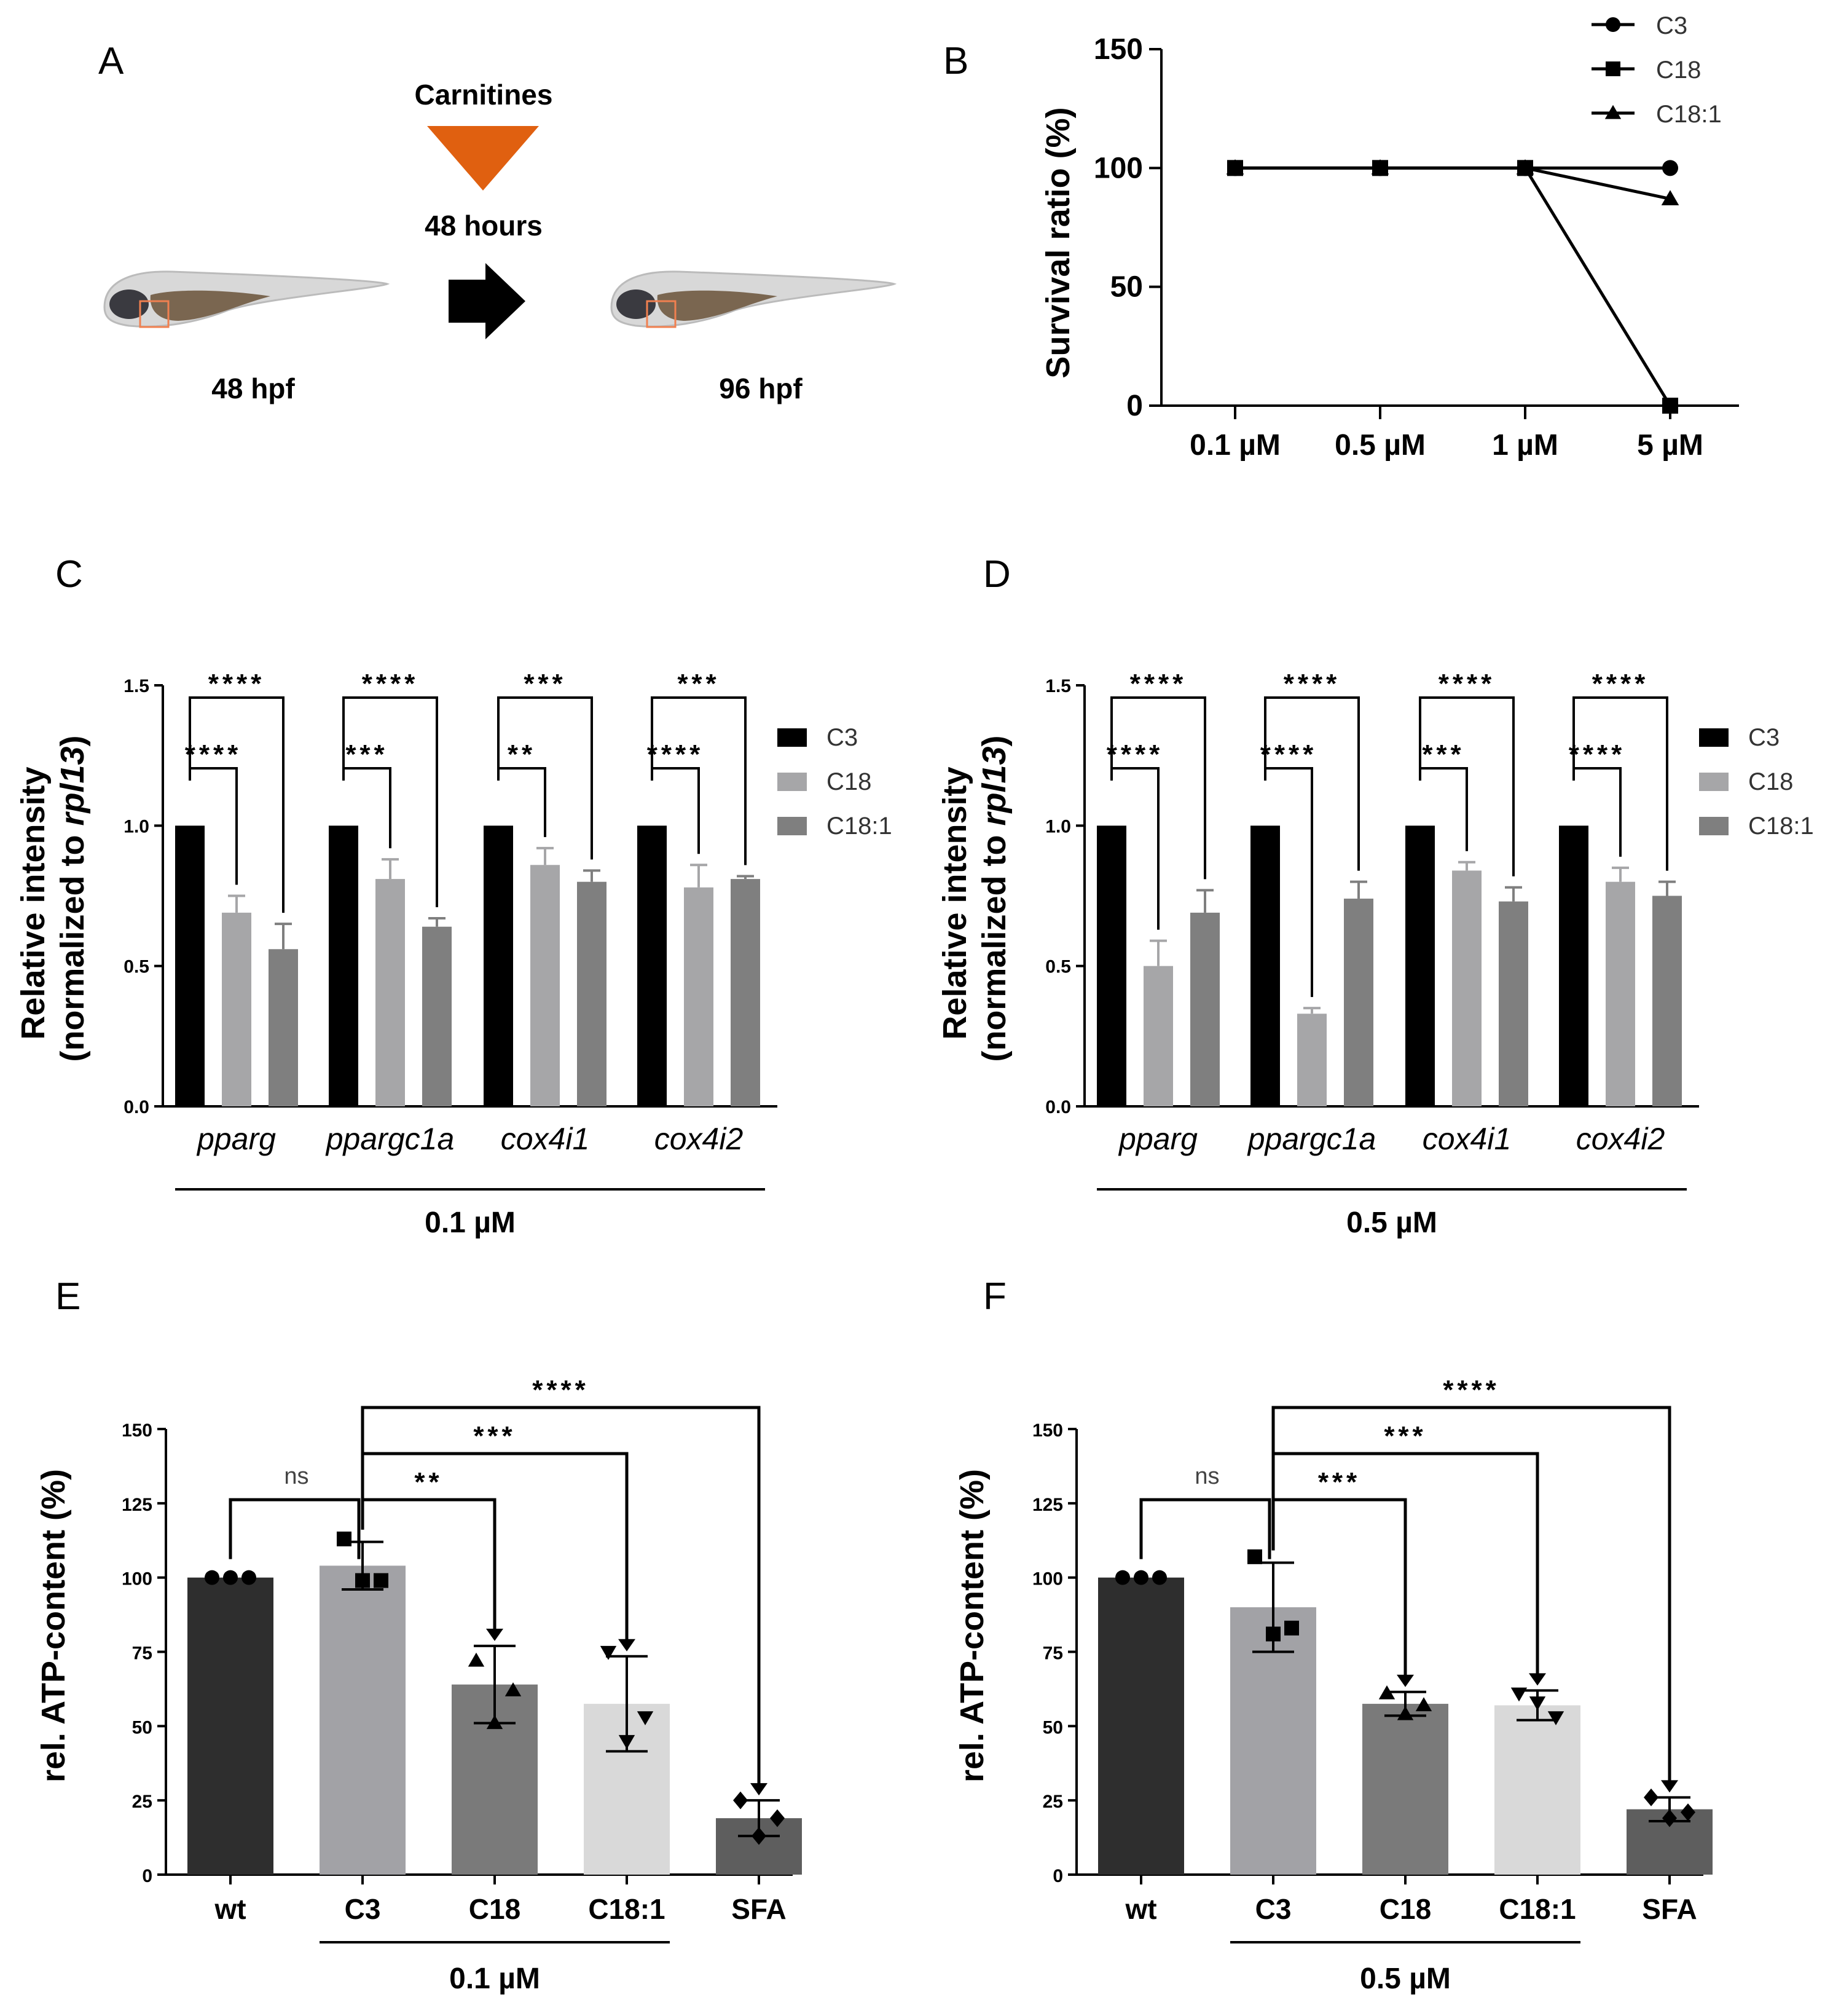 Image resolution: width=1841 pixels, height=2016 pixels. What do you see at coordinates (72, 785) in the screenshot?
I see `panel-c-y-axis-label-gene: rpl13` at bounding box center [72, 785].